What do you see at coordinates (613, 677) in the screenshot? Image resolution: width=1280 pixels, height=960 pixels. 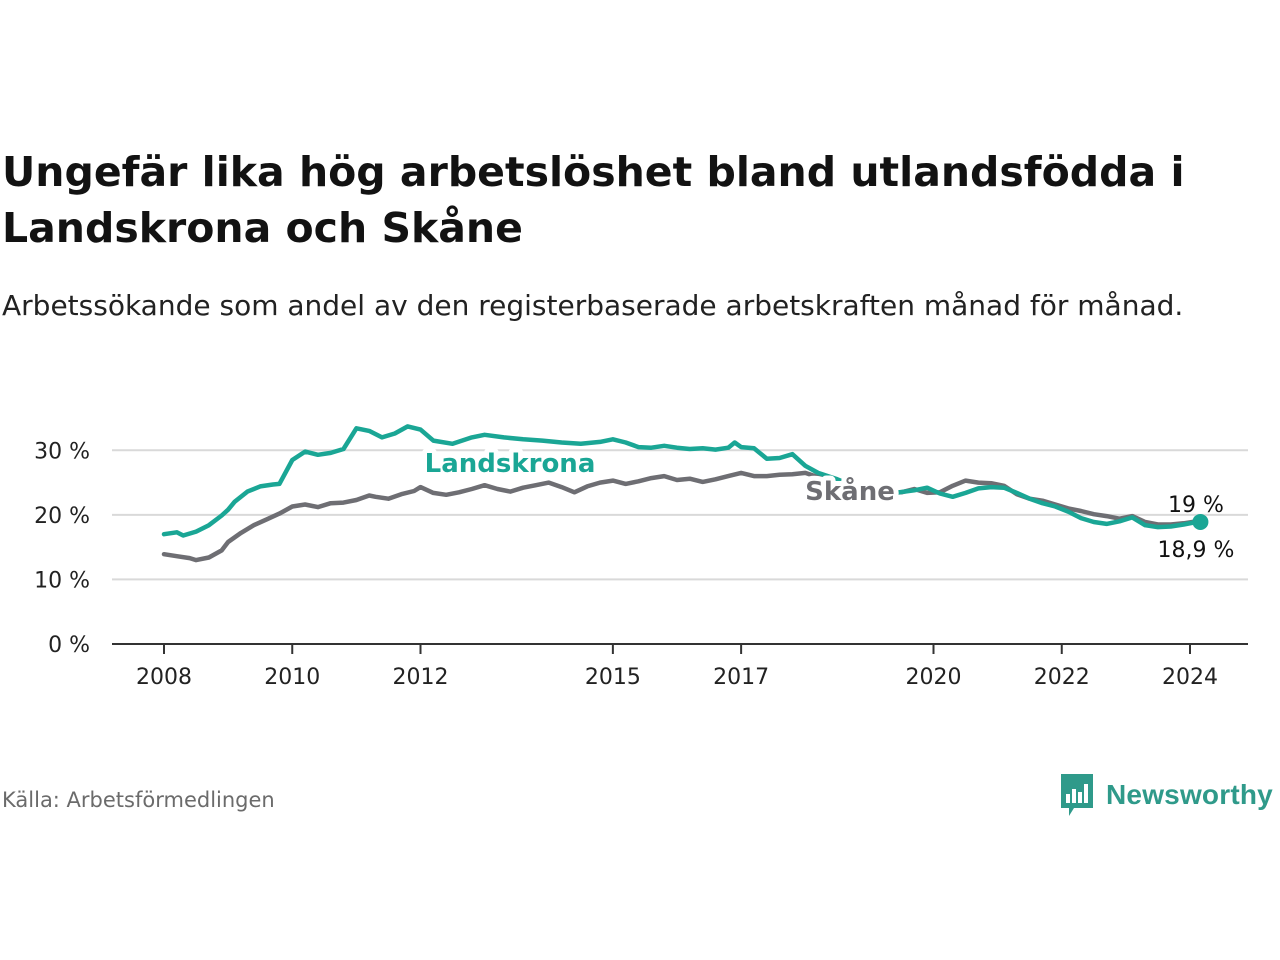 I see `x-tick-label: 2015` at bounding box center [613, 677].